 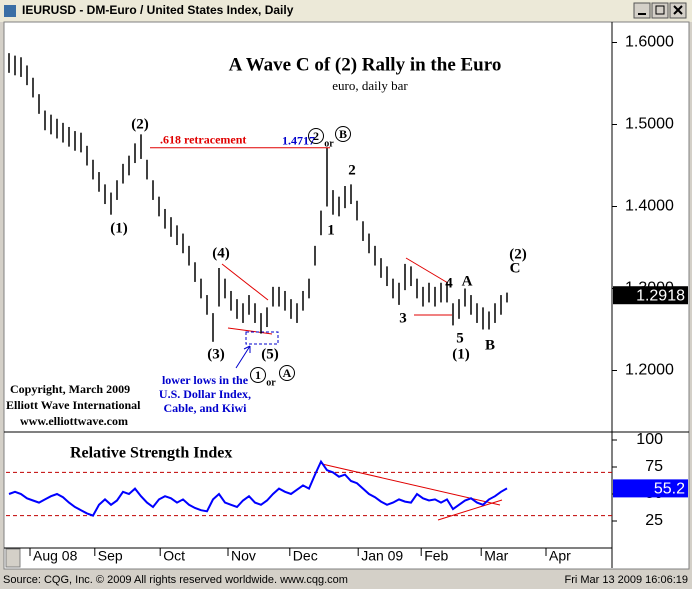 I want to click on retracement-label: .618 retracement, so click(x=203, y=139).